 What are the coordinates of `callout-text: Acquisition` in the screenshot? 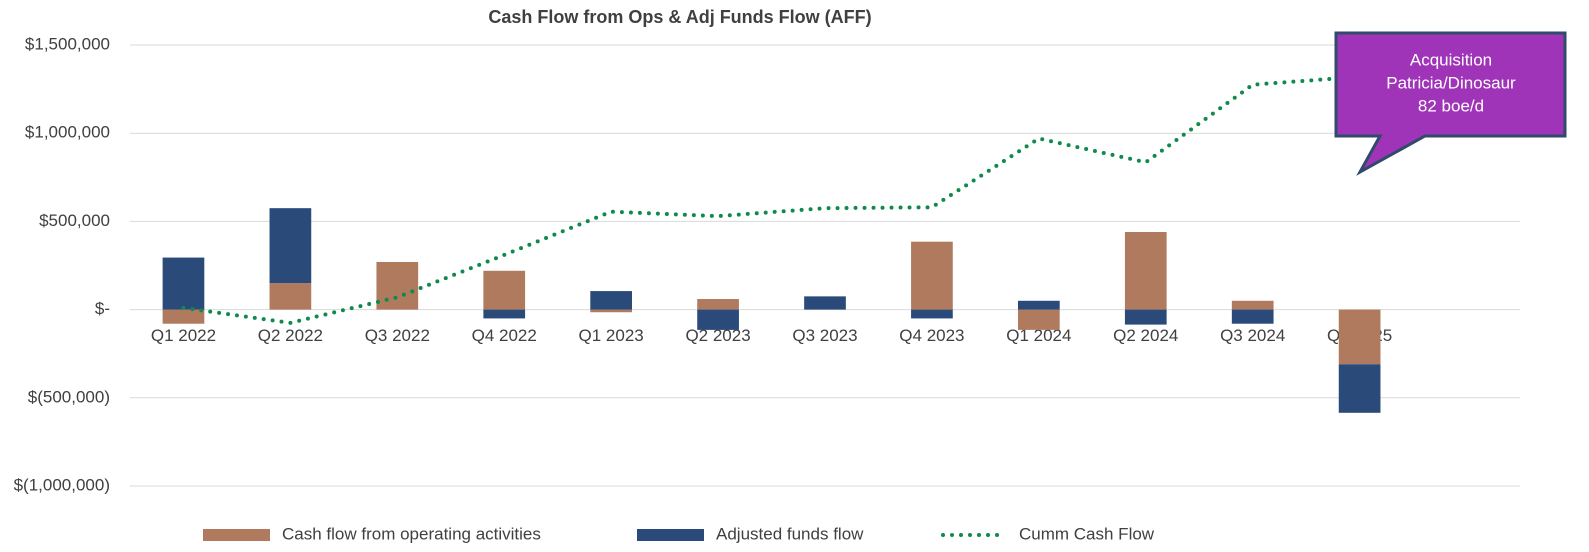 It's located at (1451, 59).